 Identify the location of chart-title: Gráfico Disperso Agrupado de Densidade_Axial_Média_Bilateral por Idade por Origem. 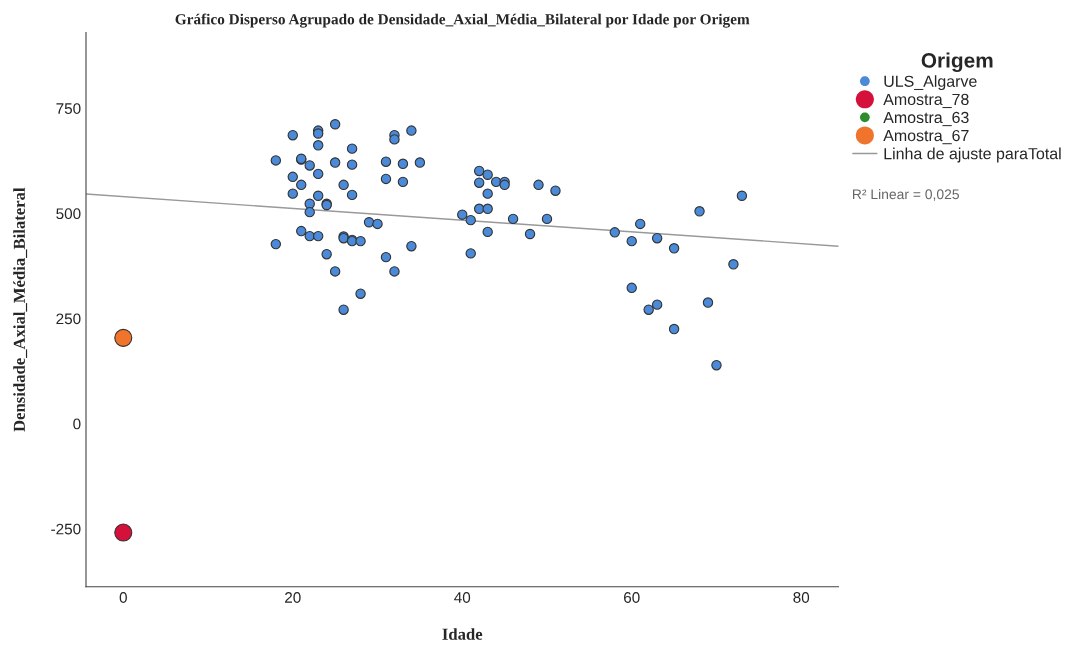
(462, 20).